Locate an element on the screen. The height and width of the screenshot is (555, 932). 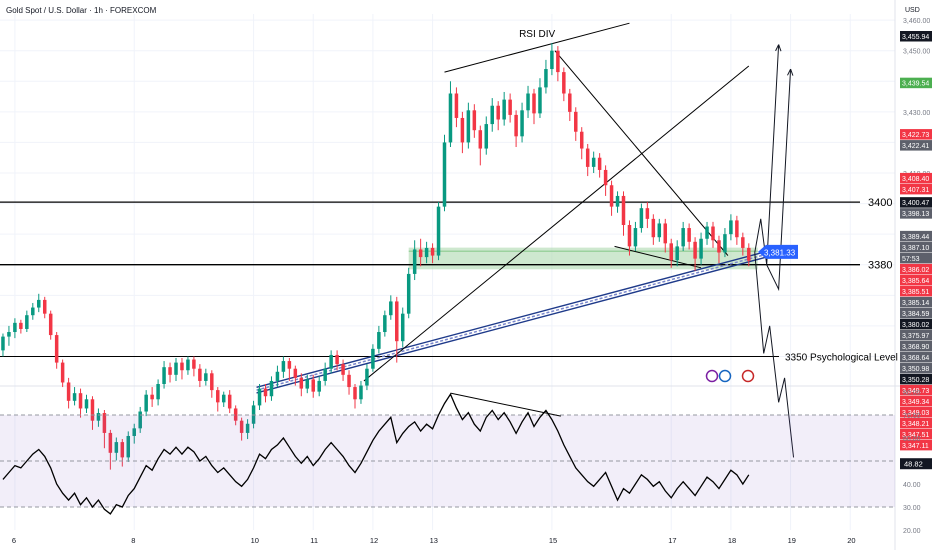
time-axis-label: 19 is located at coordinates (792, 540).